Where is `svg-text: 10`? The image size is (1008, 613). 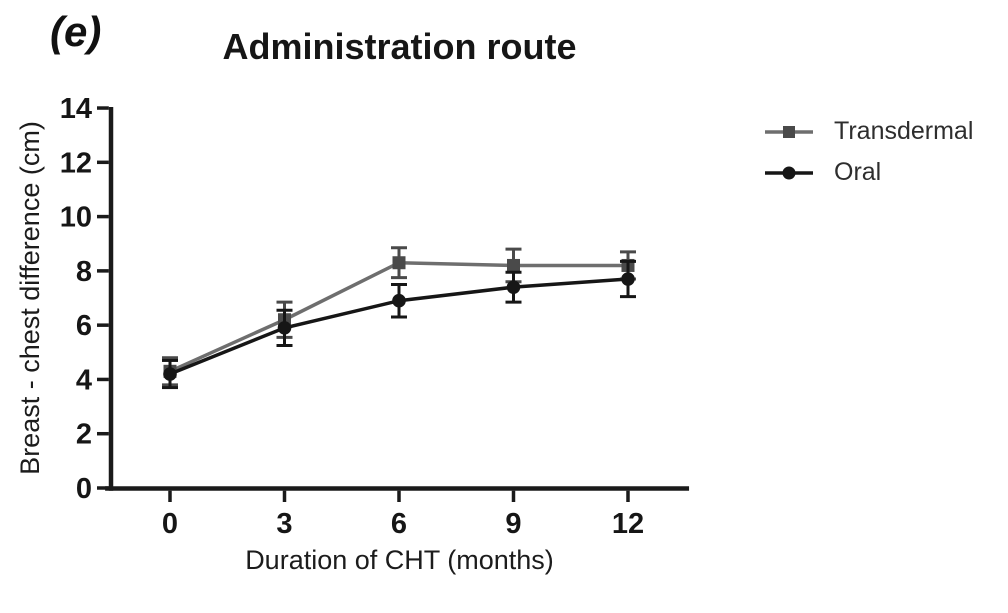 svg-text: 10 is located at coordinates (76, 218).